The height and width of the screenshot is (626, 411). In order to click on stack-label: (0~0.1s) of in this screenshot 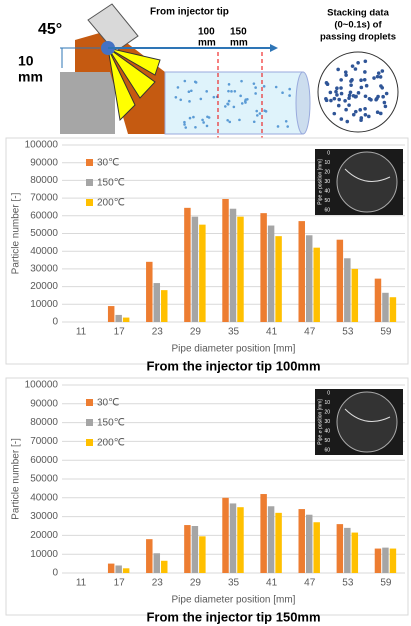, I will do `click(358, 25)`.